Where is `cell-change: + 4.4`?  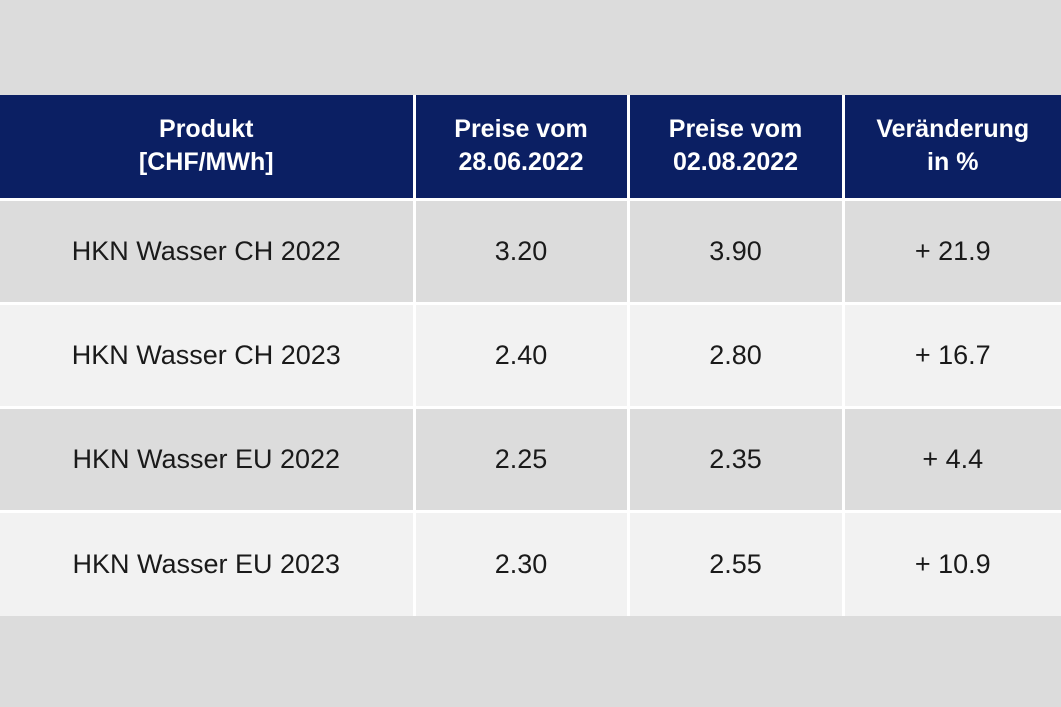
cell-change: + 4.4 is located at coordinates (951, 460).